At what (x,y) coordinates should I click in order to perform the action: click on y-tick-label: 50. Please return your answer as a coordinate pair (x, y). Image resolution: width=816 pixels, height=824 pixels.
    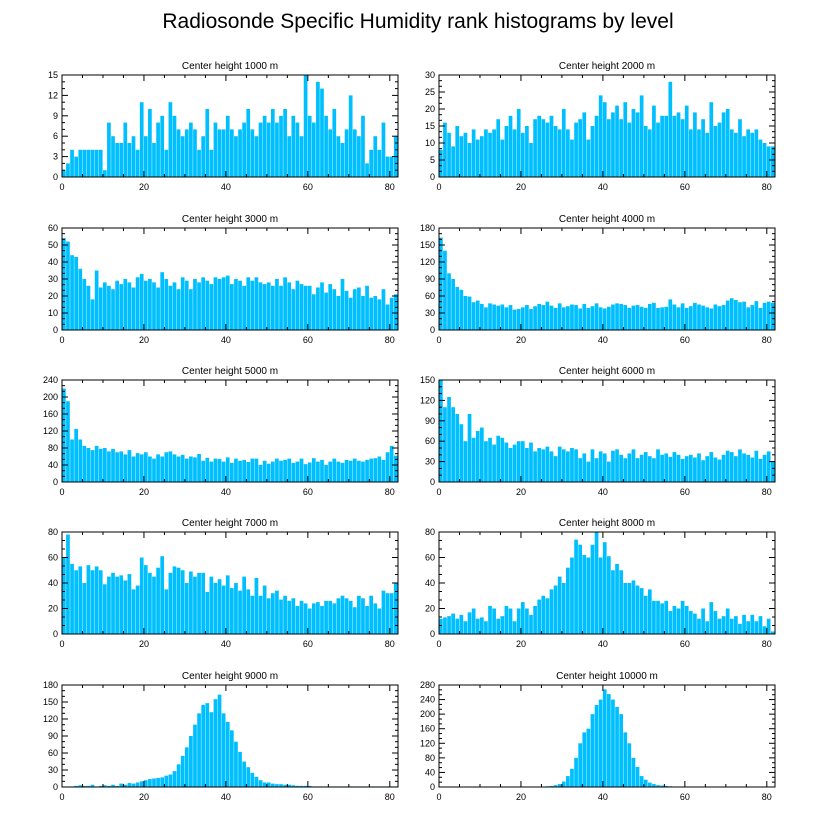
    Looking at the image, I should click on (53, 245).